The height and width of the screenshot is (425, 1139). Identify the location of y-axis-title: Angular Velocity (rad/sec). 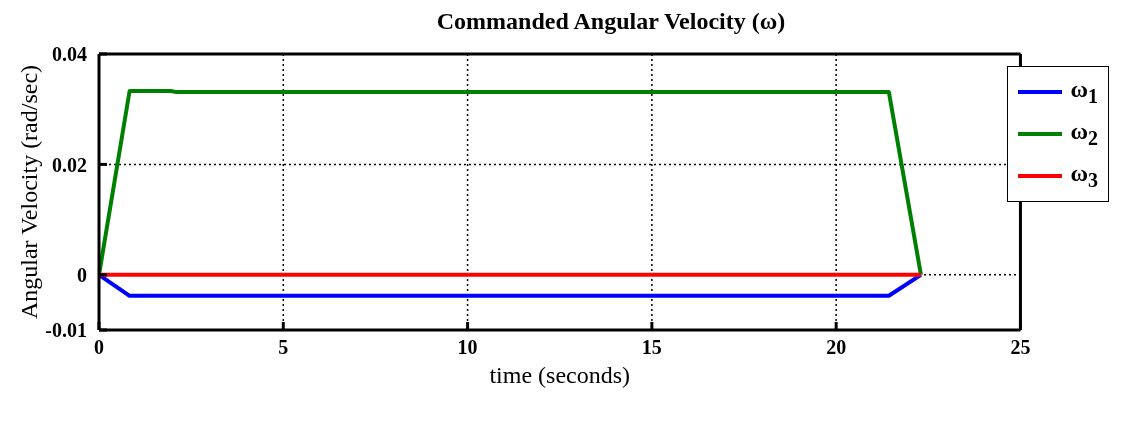
(28, 192).